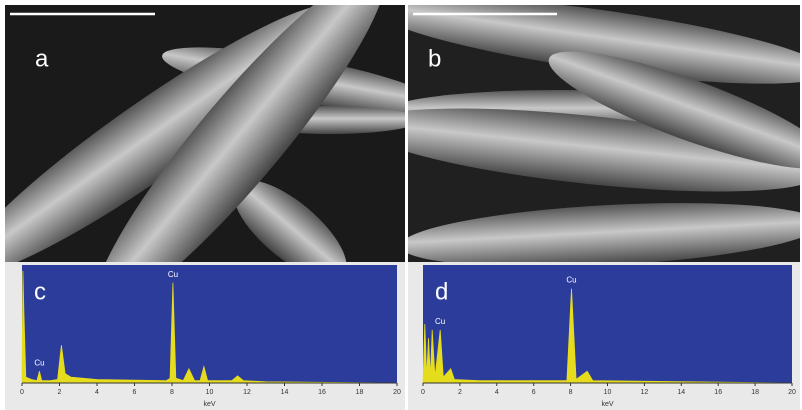  What do you see at coordinates (441, 291) in the screenshot?
I see `panel-label: d` at bounding box center [441, 291].